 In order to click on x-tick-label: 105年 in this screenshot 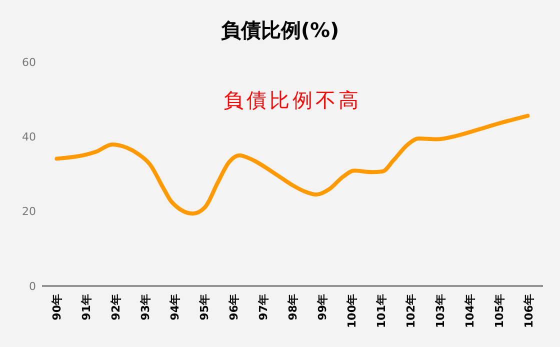, I will do `click(499, 311)`.